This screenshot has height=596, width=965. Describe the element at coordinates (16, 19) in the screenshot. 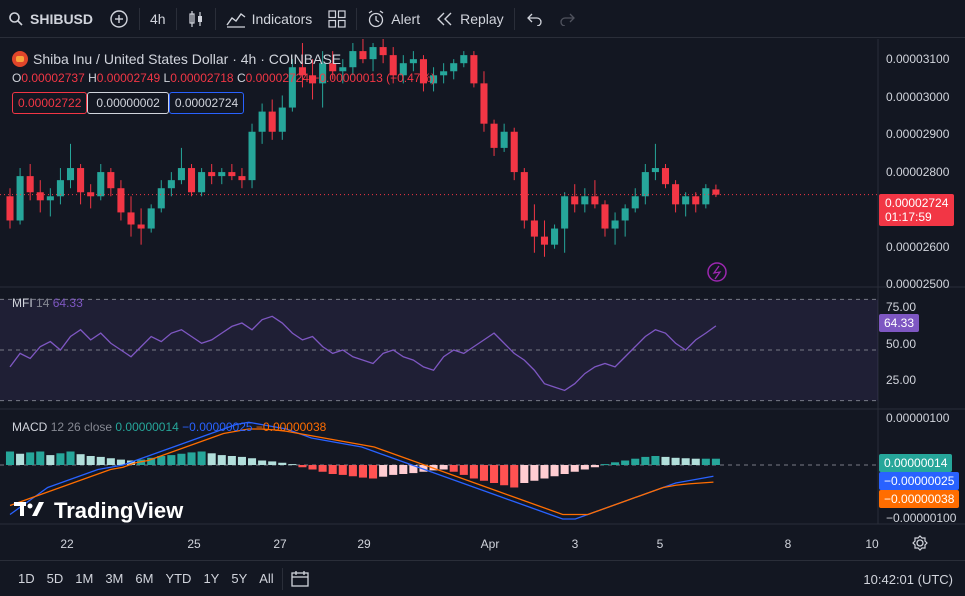

I see `search-icon` at that location.